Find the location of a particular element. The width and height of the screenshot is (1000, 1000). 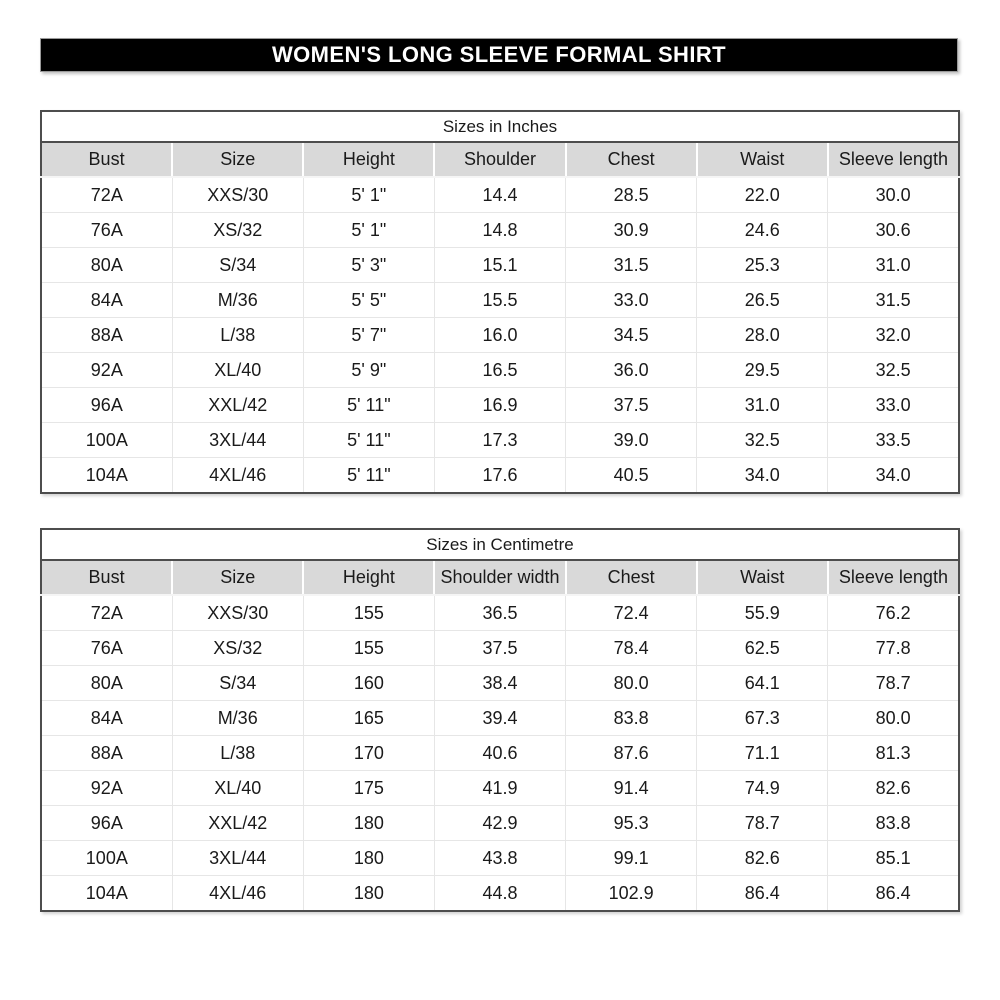

table-row: 76A XS/32 155 37.5 78.4 62.5 77.8 is located at coordinates (500, 648).